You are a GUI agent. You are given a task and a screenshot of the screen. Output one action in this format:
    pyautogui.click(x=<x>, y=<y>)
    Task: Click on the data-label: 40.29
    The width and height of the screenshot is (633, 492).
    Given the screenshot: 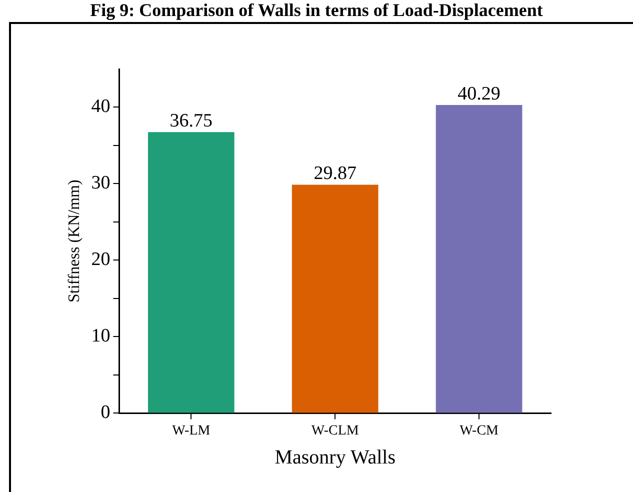 What is the action you would take?
    pyautogui.click(x=479, y=94)
    